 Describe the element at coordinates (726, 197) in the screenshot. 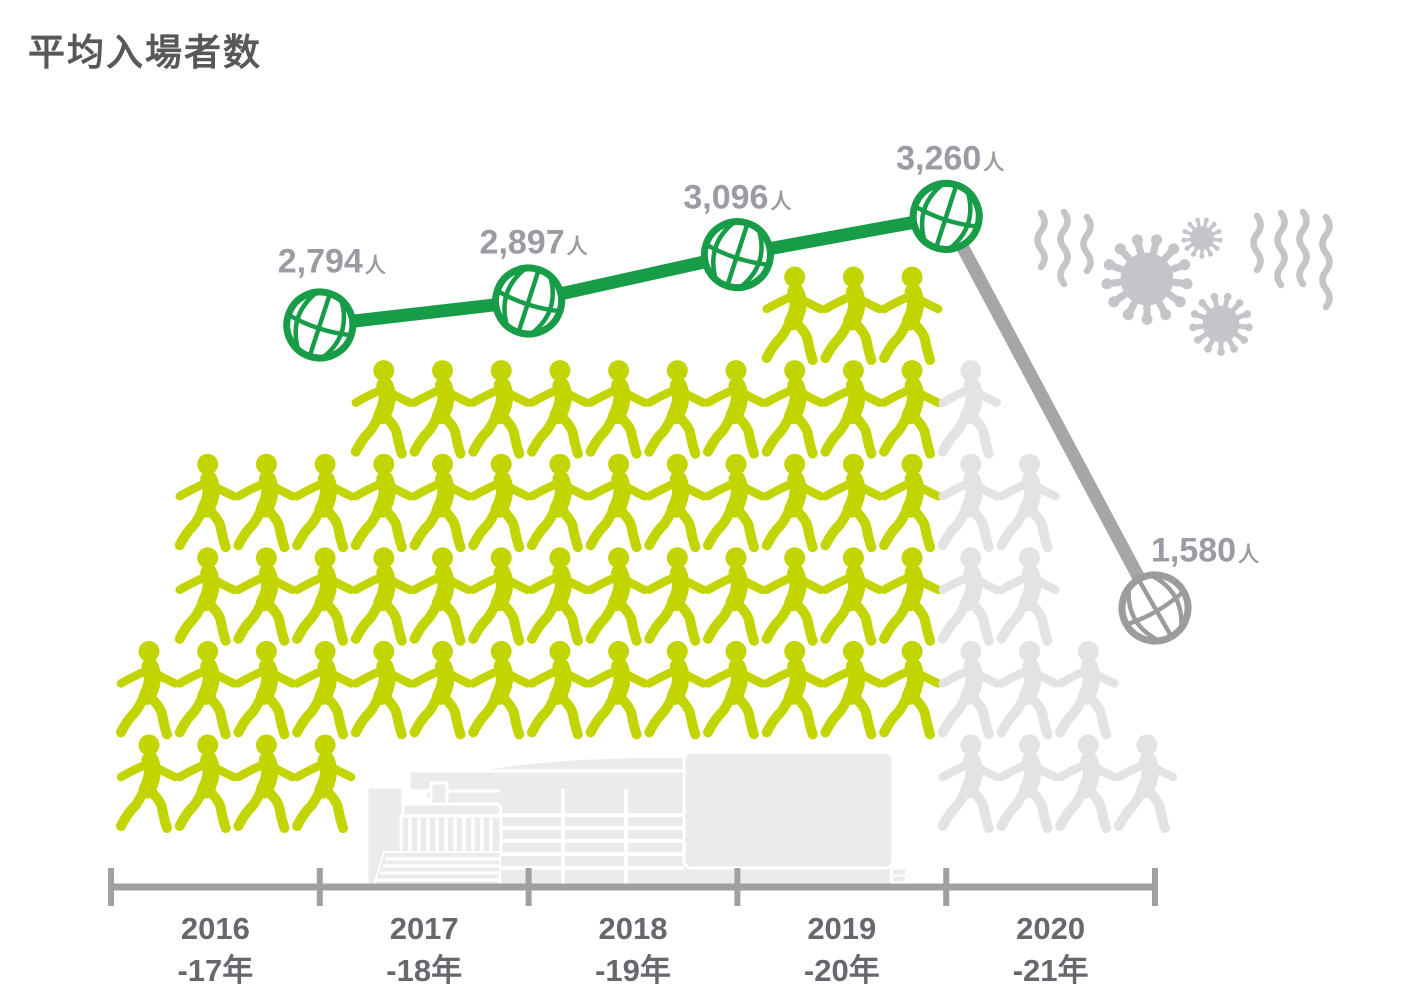

I see `value-number: 3,096` at that location.